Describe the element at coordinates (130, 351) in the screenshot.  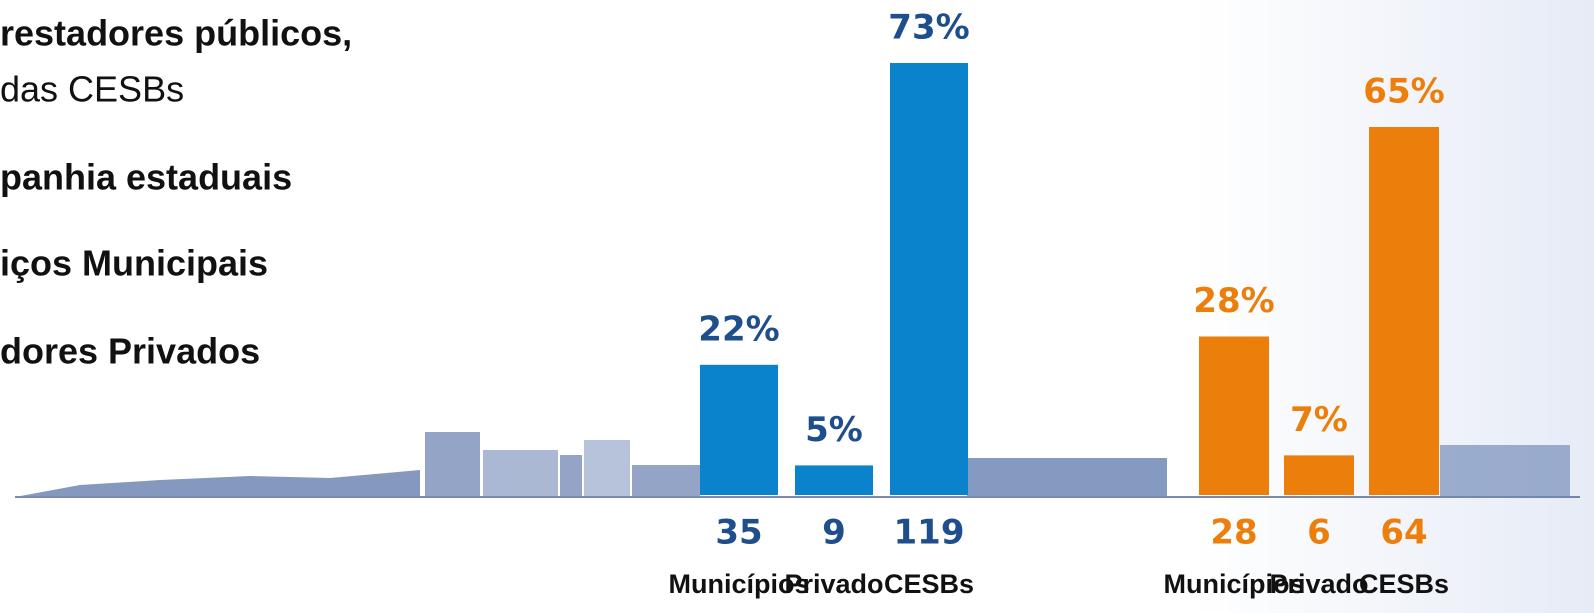
I see `bullet-text: dores Privados` at that location.